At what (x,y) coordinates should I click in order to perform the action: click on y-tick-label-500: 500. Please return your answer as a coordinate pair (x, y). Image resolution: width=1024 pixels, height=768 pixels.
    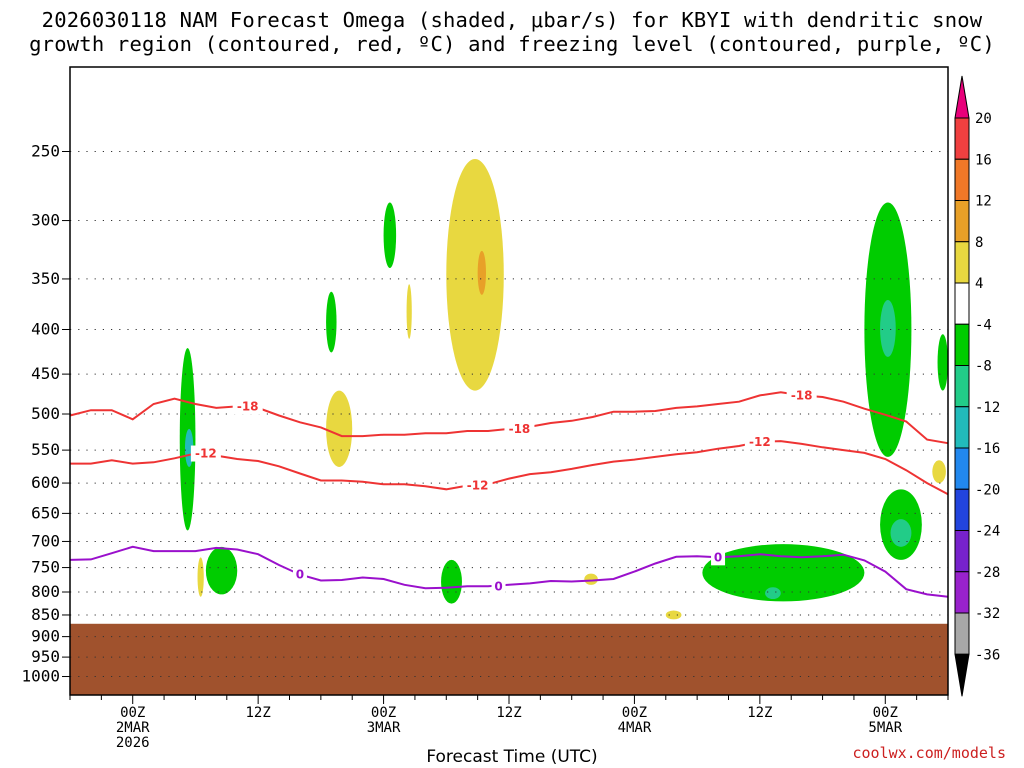
    Looking at the image, I should click on (45, 413).